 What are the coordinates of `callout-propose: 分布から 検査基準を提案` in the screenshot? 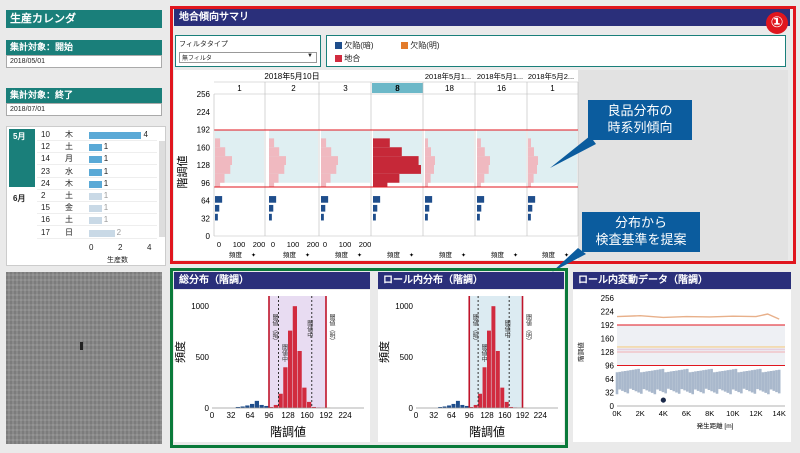 It's located at (641, 232).